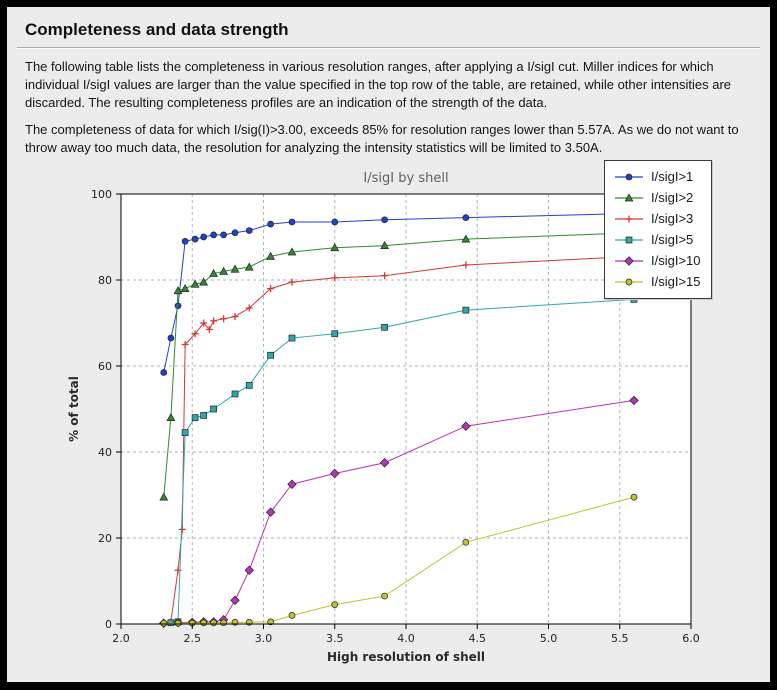 This screenshot has height=690, width=777. What do you see at coordinates (388, 48) in the screenshot?
I see `title-divider` at bounding box center [388, 48].